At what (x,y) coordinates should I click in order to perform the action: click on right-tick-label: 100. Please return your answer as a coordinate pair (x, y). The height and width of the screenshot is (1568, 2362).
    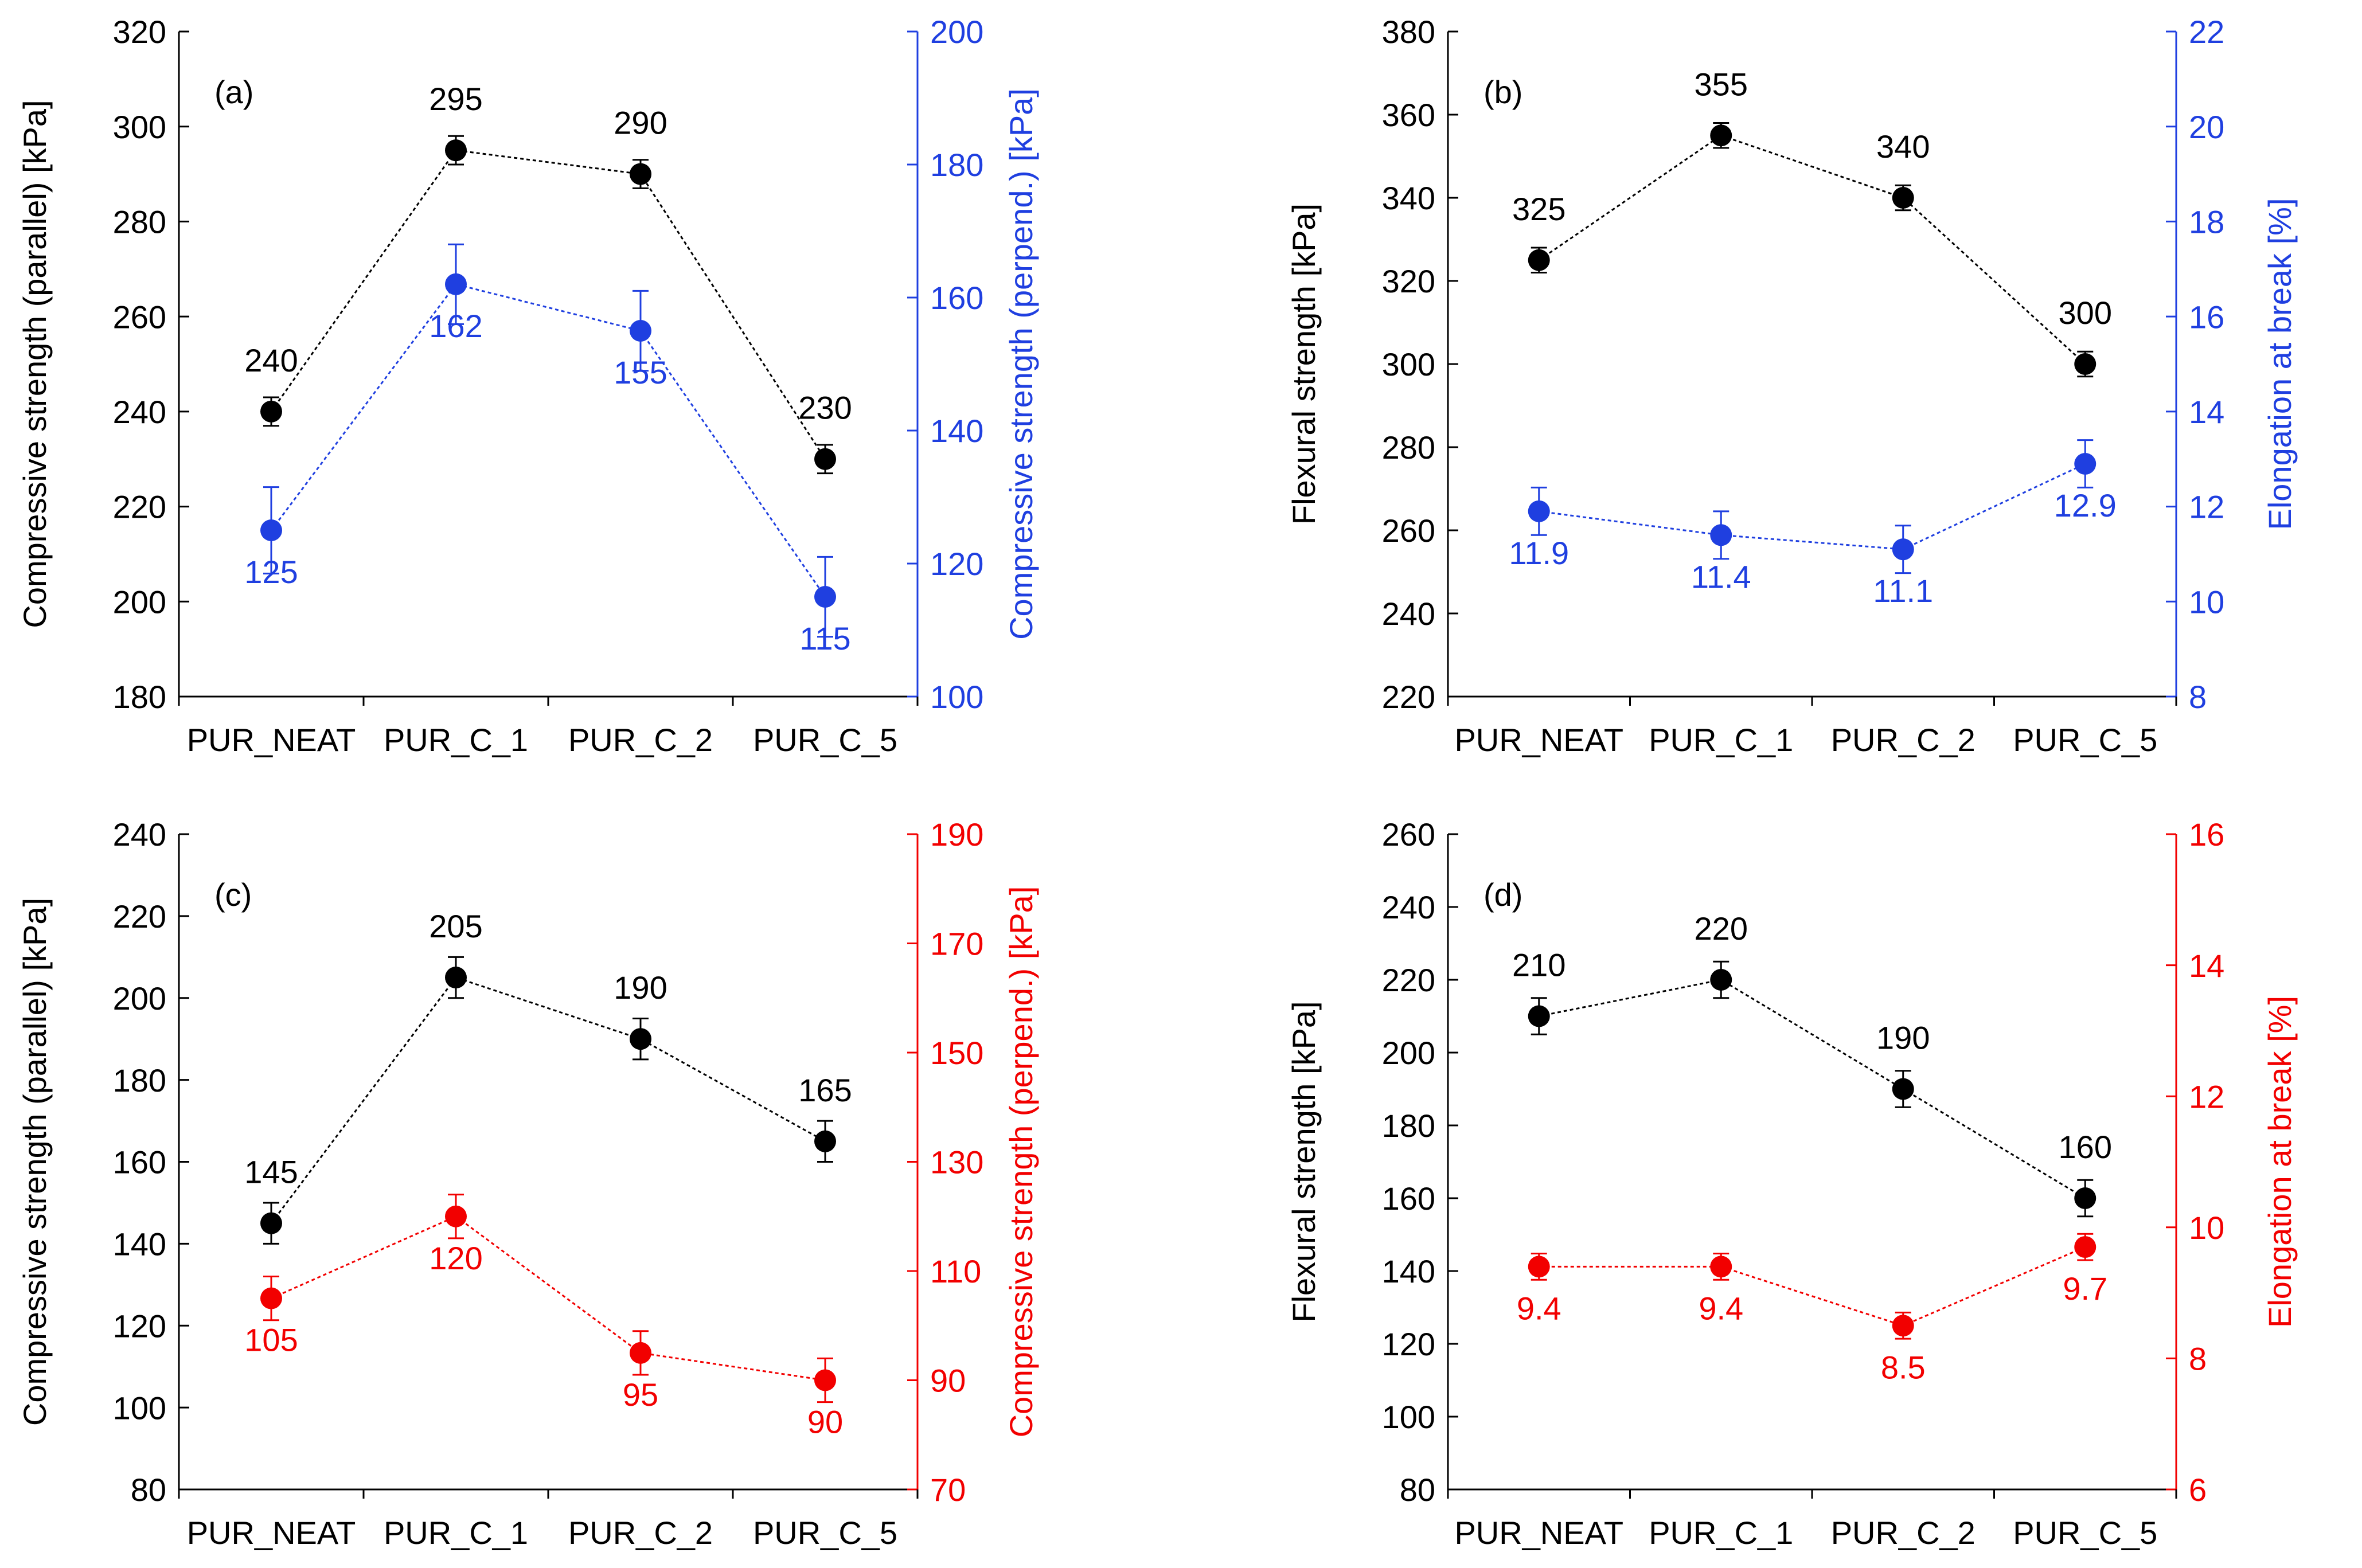
    Looking at the image, I should click on (956, 697).